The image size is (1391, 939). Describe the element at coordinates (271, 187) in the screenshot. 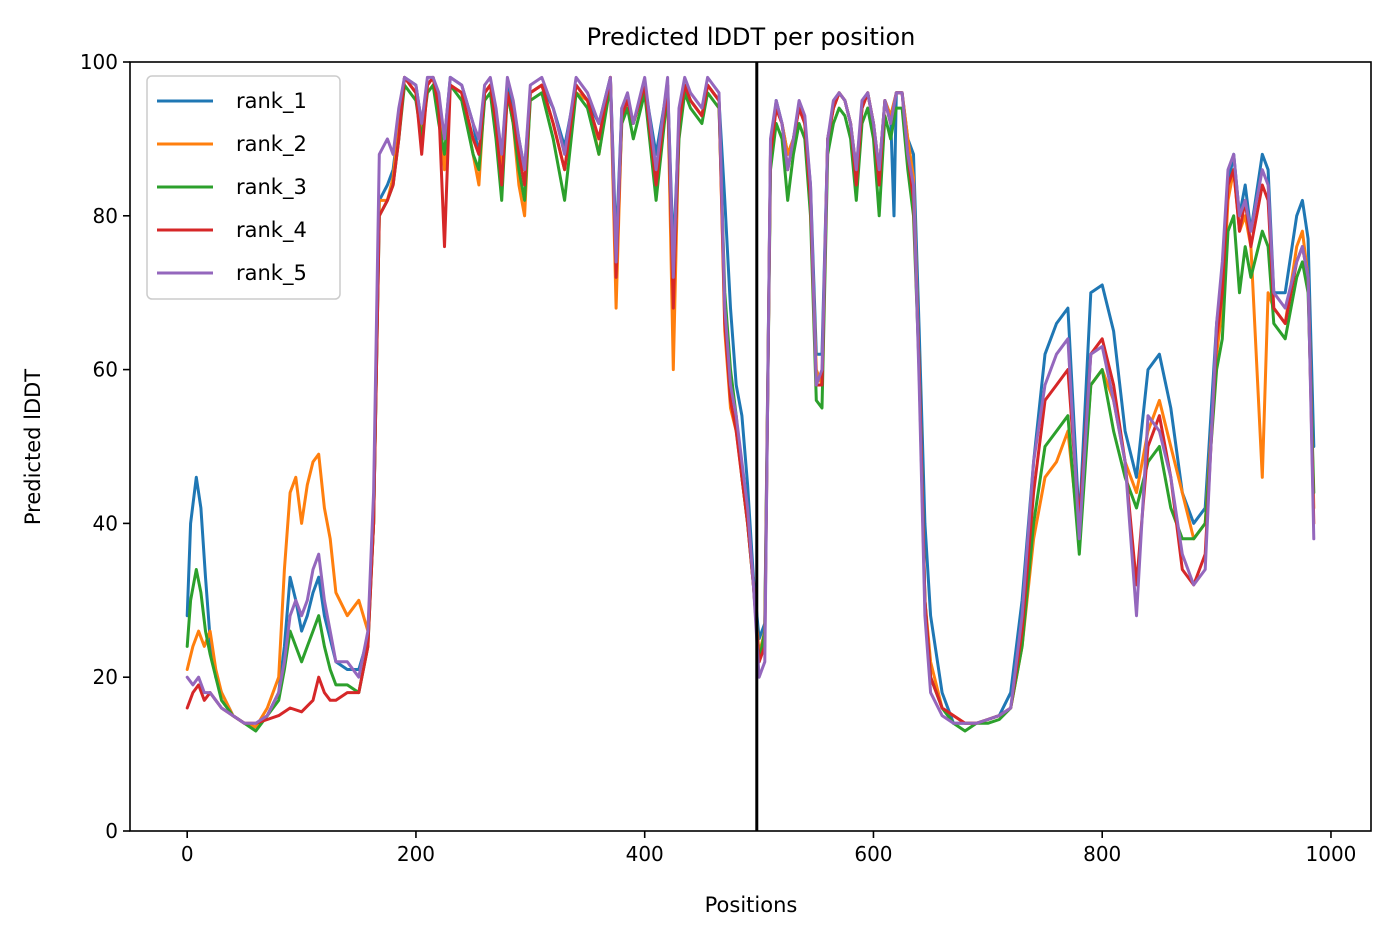

I see `legend-label-rank-3: rank_3` at that location.